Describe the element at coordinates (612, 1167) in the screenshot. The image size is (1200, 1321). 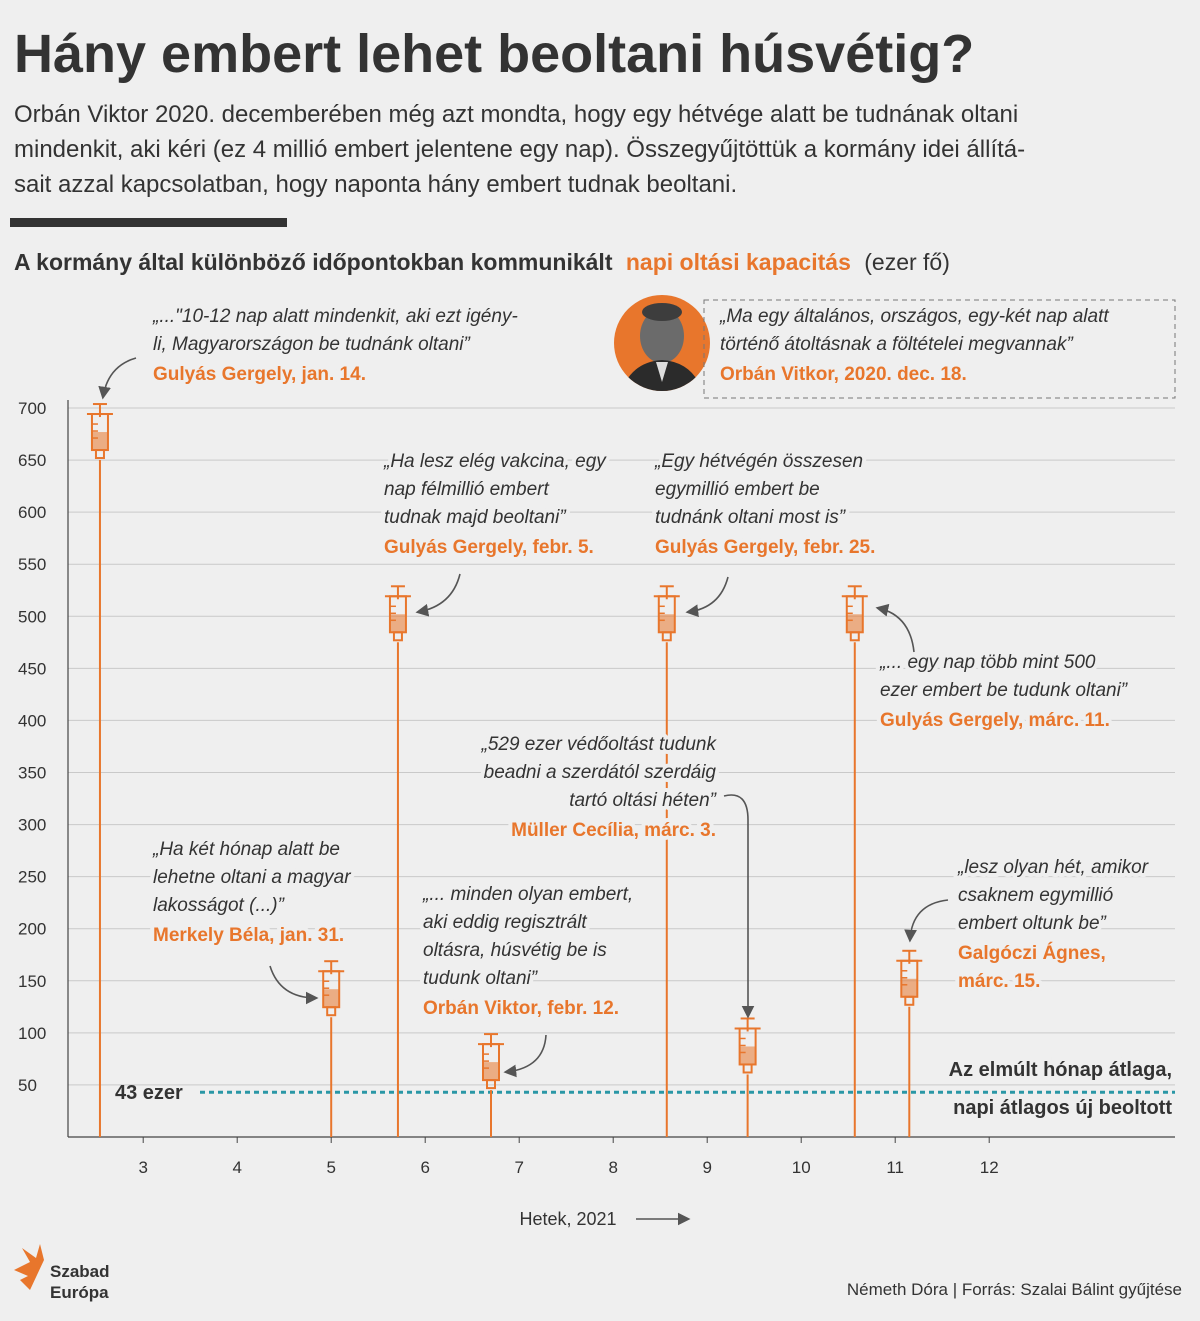
I see `x-tick-label: 8` at that location.